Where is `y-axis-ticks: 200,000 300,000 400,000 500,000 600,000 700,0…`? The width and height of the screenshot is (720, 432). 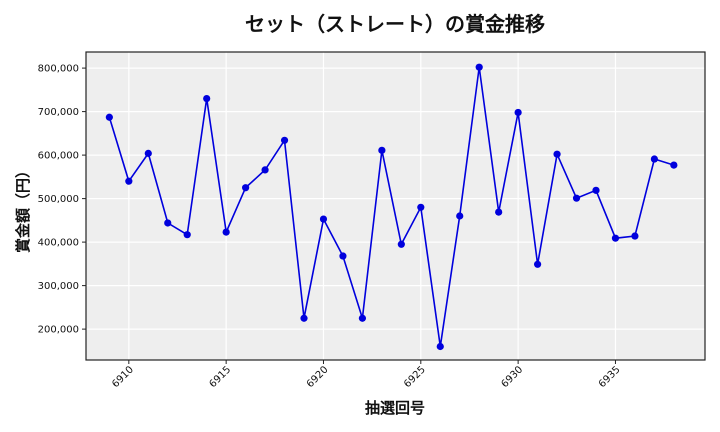
y-axis-ticks: 200,000 300,000 400,000 500,000 600,000 700,0… is located at coordinates (62, 200).